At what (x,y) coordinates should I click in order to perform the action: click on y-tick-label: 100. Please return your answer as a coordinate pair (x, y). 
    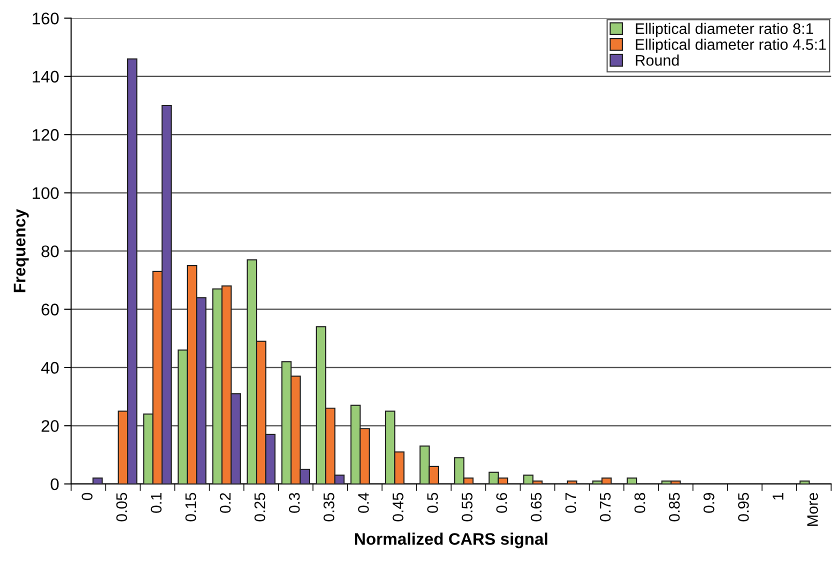
    Looking at the image, I should click on (45, 193).